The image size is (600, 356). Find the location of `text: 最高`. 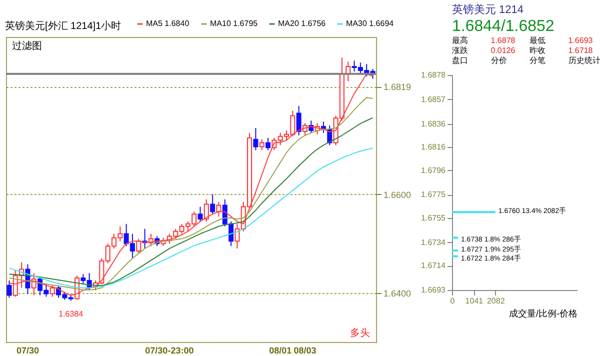

text: 最高 is located at coordinates (460, 40).